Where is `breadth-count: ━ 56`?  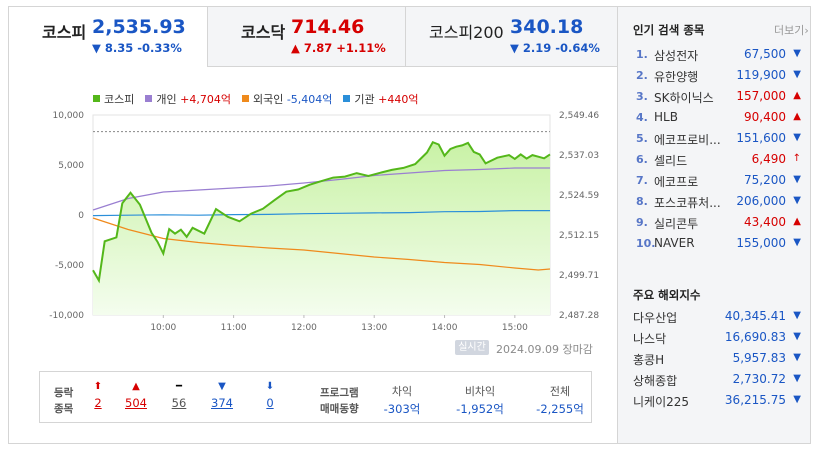
breadth-count: ━ 56 is located at coordinates (179, 395).